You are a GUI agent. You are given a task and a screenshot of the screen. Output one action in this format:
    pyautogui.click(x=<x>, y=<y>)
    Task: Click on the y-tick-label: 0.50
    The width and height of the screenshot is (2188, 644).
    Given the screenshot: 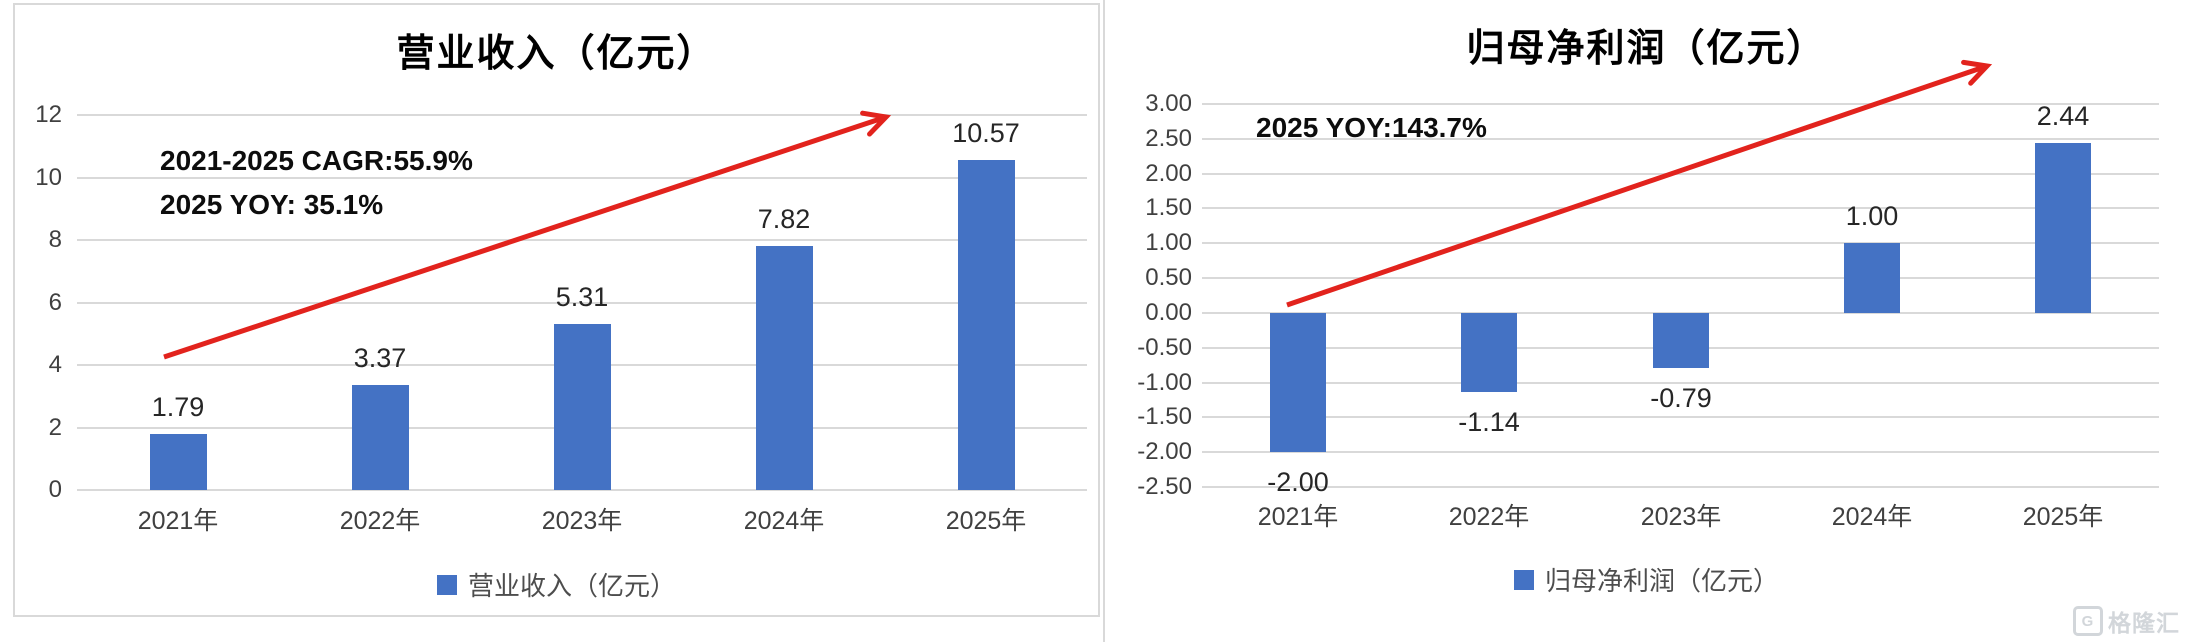 What is the action you would take?
    pyautogui.click(x=1168, y=277)
    